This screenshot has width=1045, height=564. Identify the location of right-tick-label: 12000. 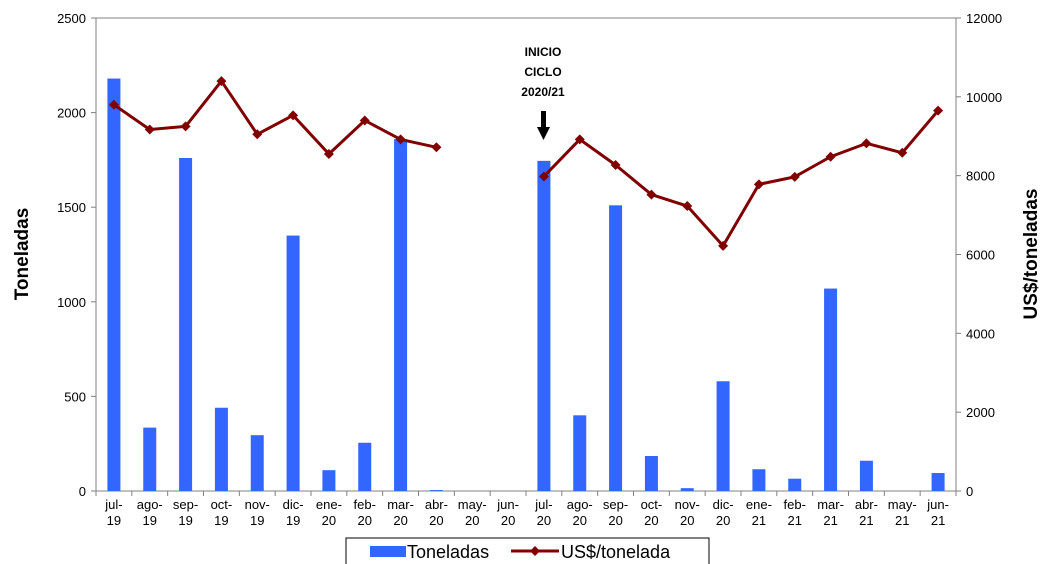
(984, 18).